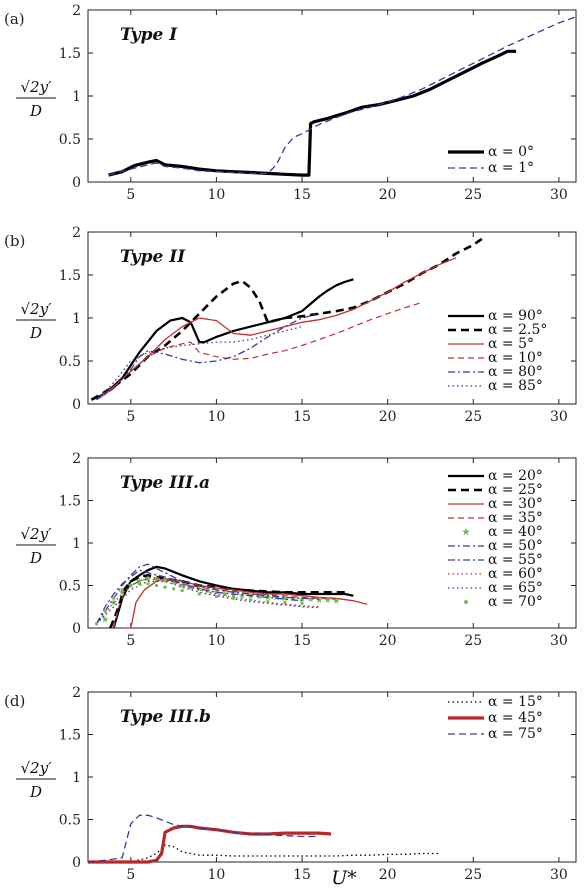 This screenshot has width=587, height=890. Describe the element at coordinates (515, 476) in the screenshot. I see `legend-label: α = 20°` at that location.